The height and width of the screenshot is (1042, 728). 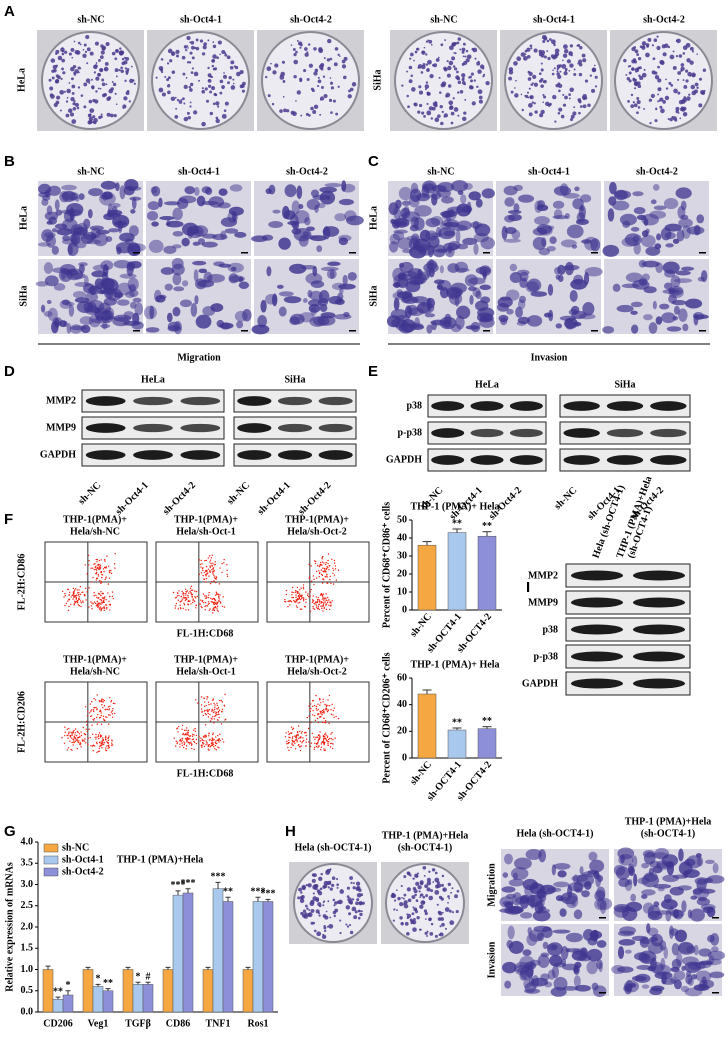 I want to click on significance: #, so click(x=148, y=977).